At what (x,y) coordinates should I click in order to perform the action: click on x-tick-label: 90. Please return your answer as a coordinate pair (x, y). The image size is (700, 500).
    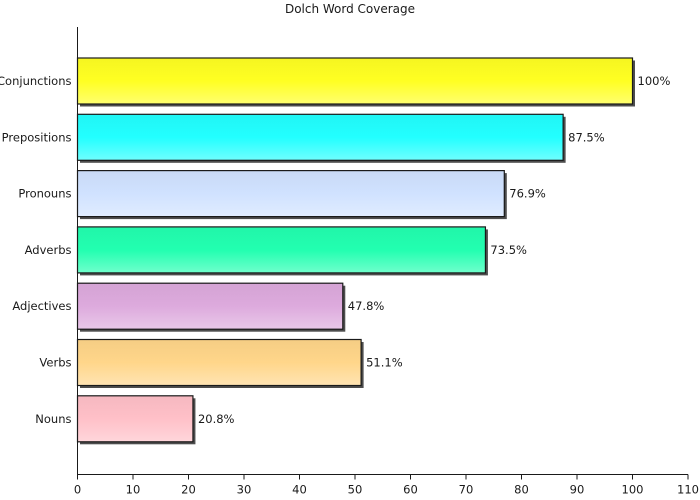
    Looking at the image, I should click on (577, 490).